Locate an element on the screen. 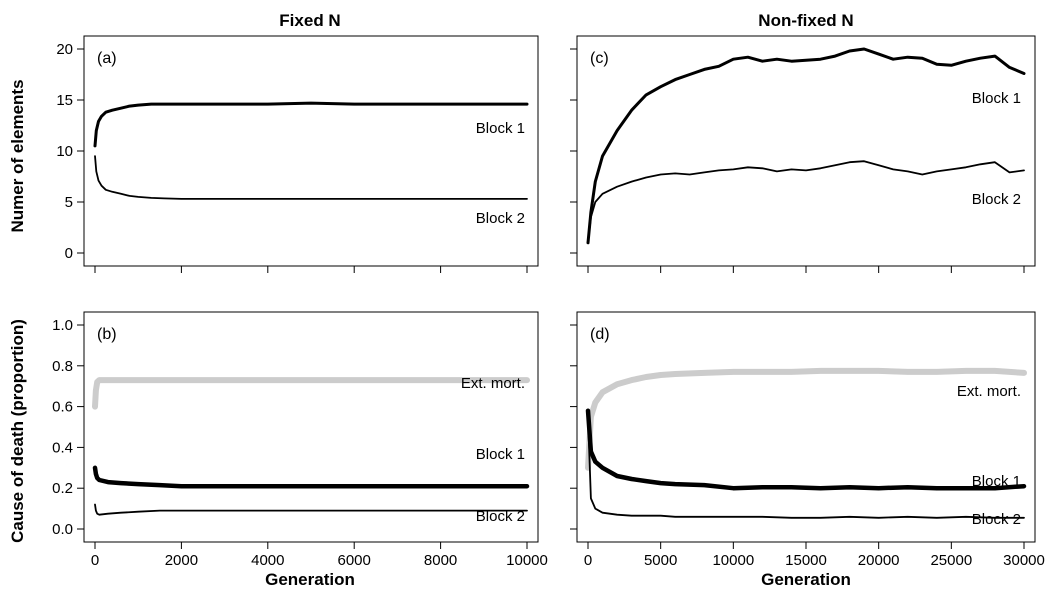 Image resolution: width=1050 pixels, height=593 pixels. x-tick-label: 8000 is located at coordinates (440, 560).